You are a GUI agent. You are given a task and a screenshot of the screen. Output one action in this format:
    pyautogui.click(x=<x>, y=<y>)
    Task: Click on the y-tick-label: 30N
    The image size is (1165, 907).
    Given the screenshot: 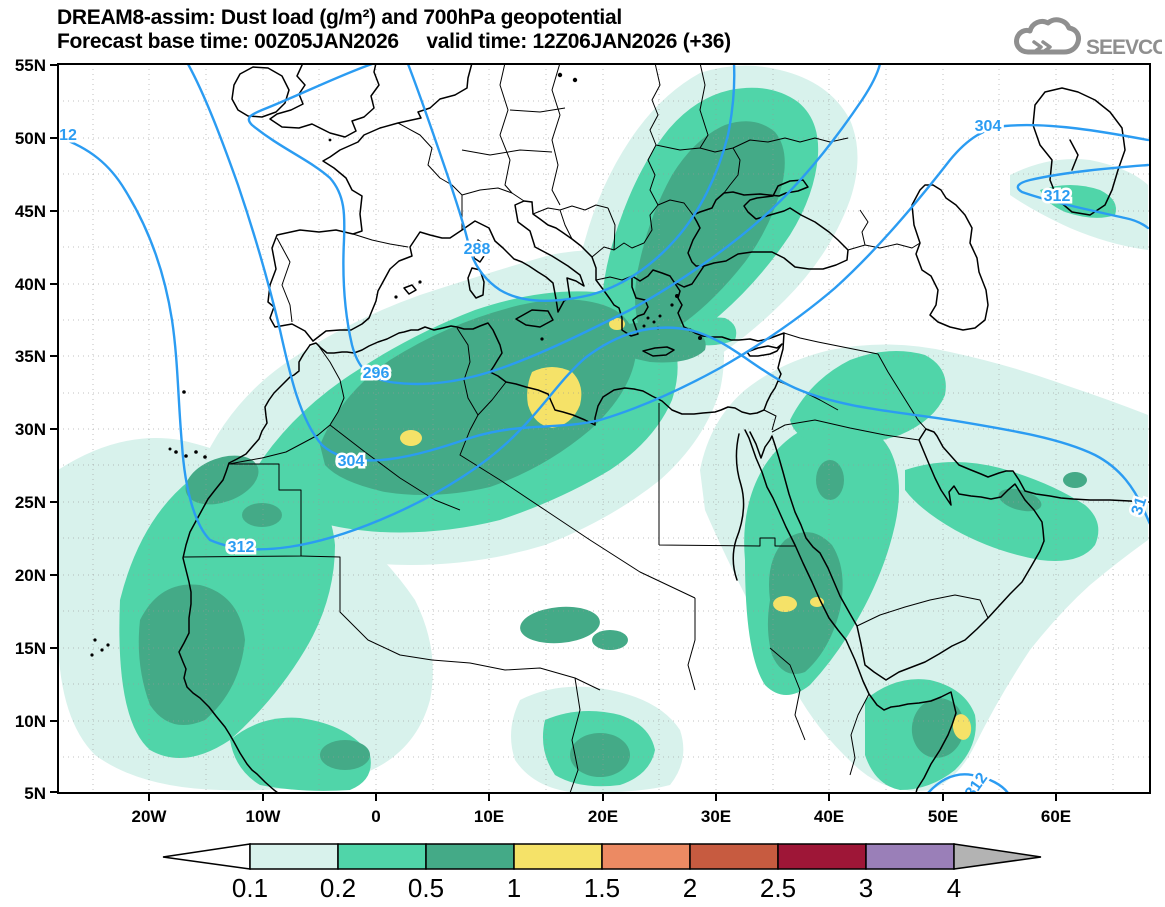 What is the action you would take?
    pyautogui.click(x=30, y=429)
    